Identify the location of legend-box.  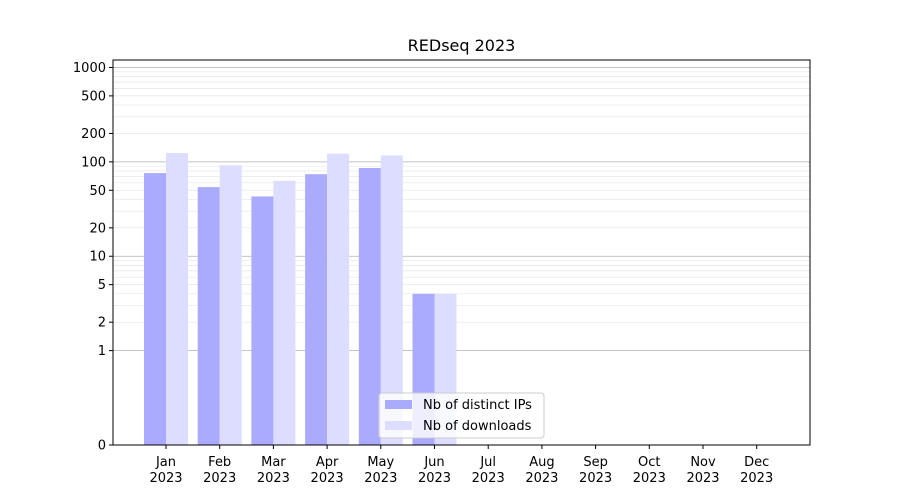
(461, 415).